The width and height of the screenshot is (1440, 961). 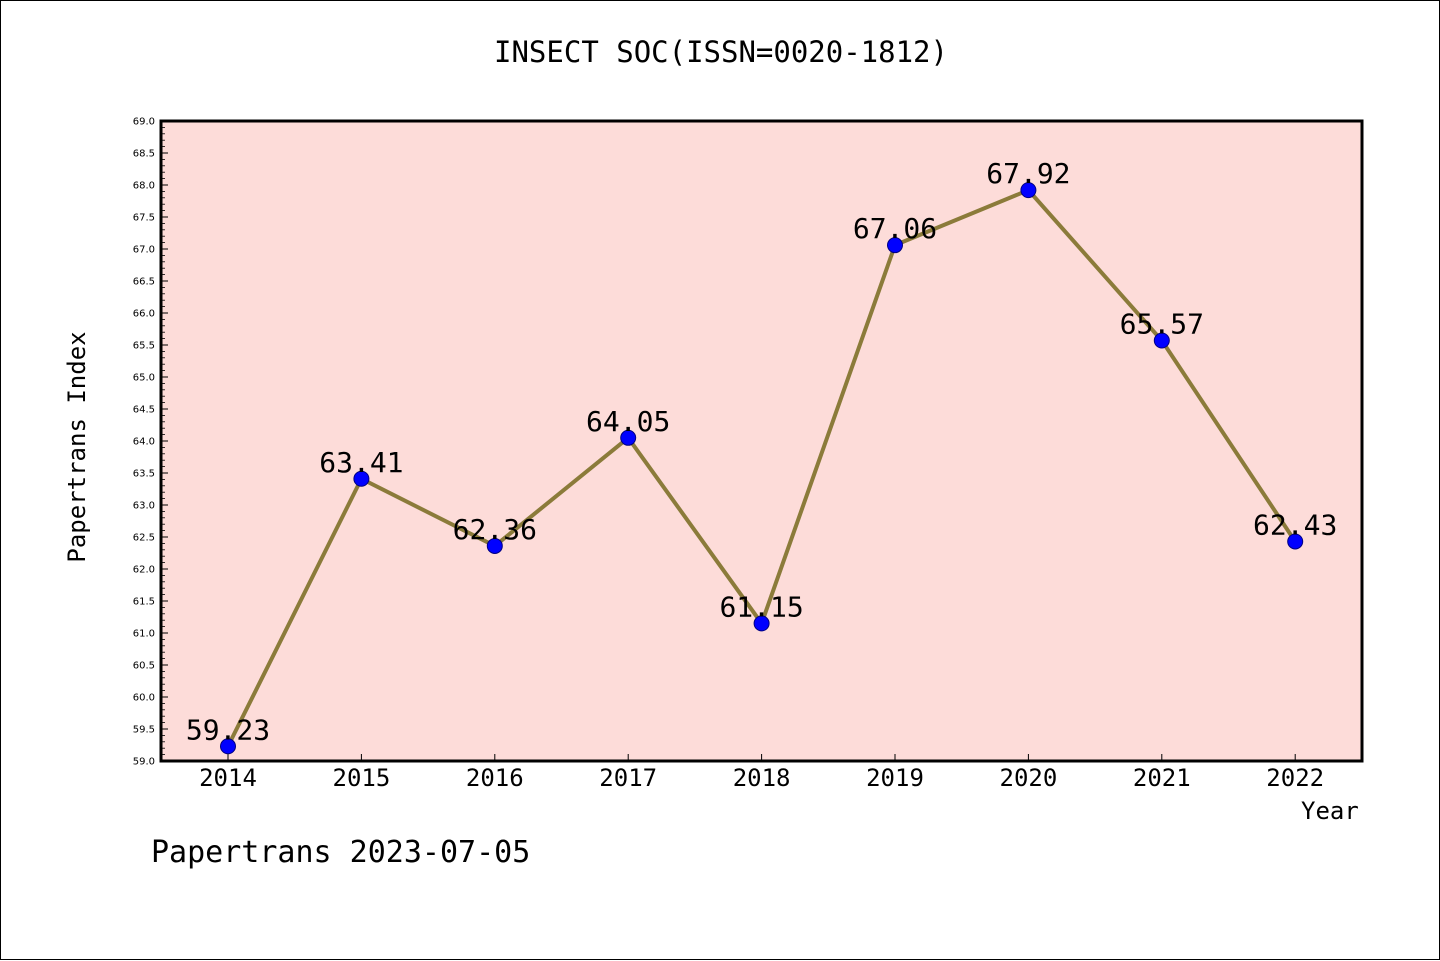 What do you see at coordinates (362, 778) in the screenshot?
I see `x-tick-label: 2015` at bounding box center [362, 778].